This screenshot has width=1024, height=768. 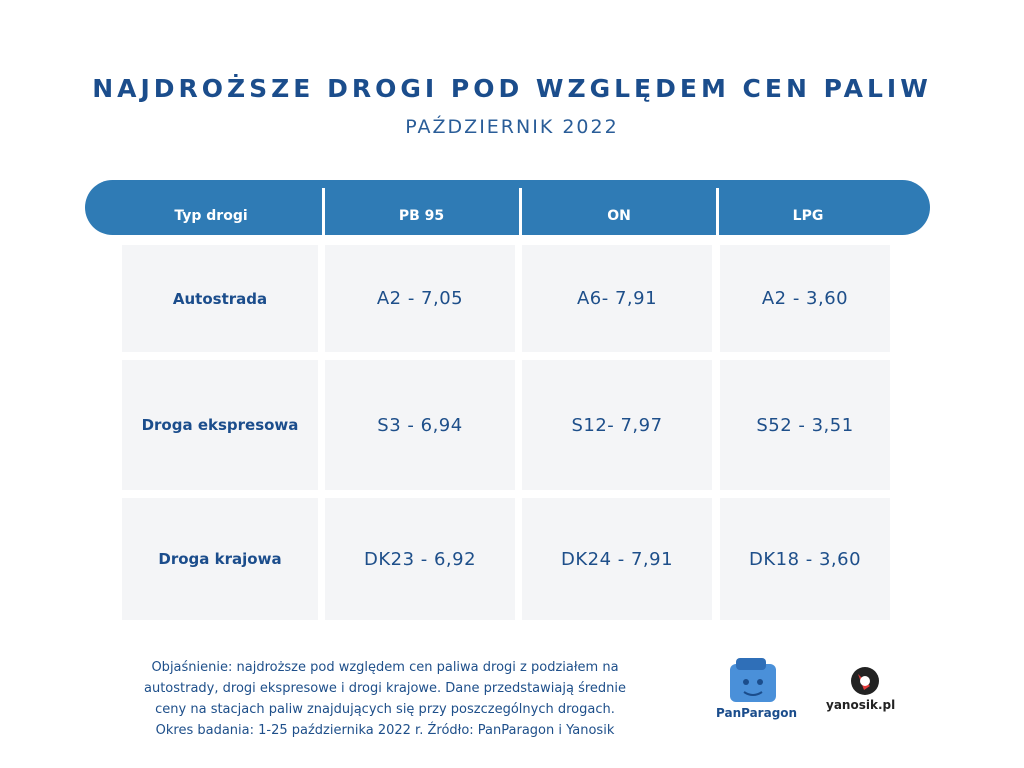 What do you see at coordinates (617, 559) in the screenshot?
I see `price-cell: DK24 - 7,91` at bounding box center [617, 559].